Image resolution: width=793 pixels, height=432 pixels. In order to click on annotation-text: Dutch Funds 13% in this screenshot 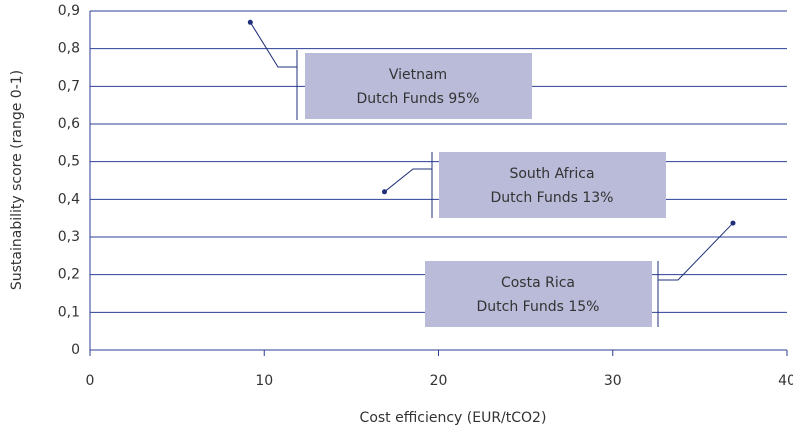, I will do `click(552, 198)`.